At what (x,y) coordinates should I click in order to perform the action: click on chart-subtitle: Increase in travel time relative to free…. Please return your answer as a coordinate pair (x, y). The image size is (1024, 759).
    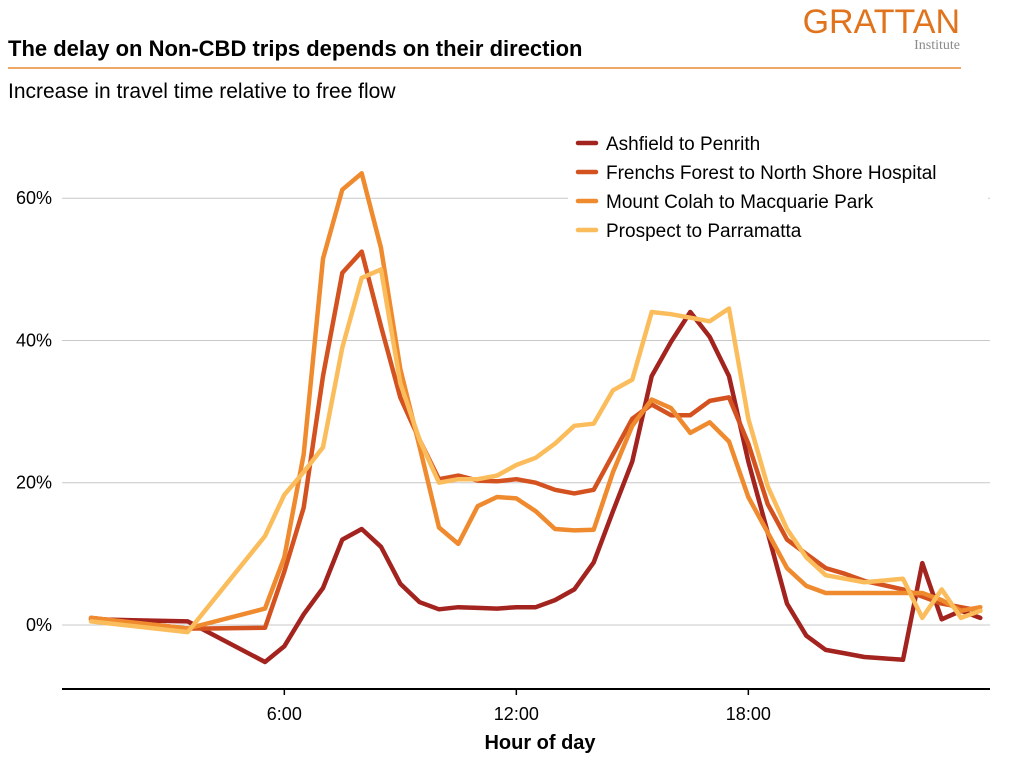
    Looking at the image, I should click on (202, 91).